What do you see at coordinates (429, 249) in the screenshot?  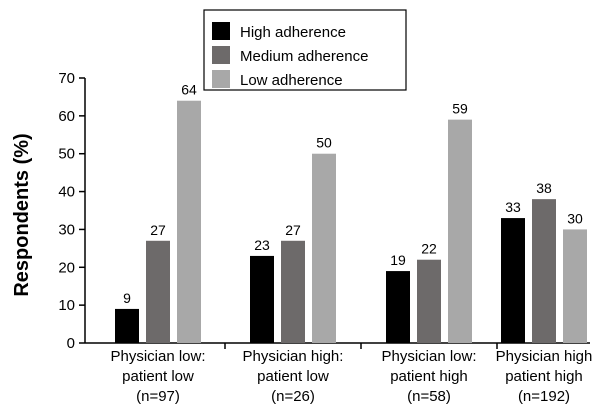 I see `bar-value-label: 22` at bounding box center [429, 249].